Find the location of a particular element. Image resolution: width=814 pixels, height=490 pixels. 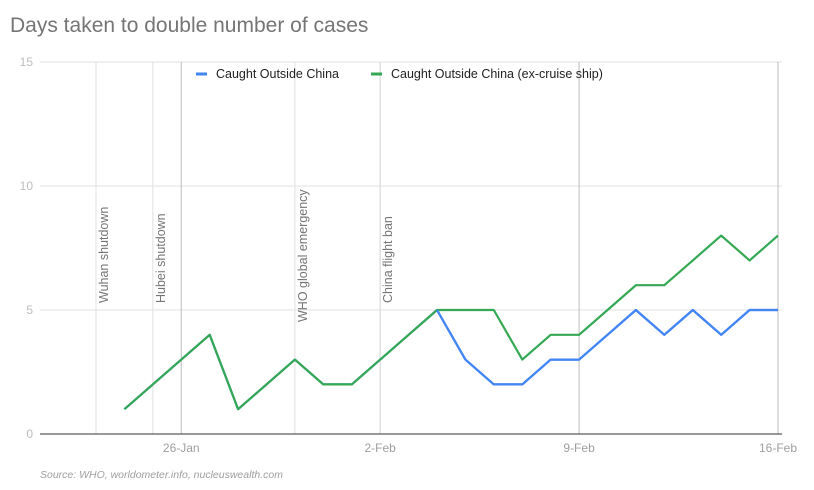

annotation-label: Hubei shutdown is located at coordinates (161, 258).